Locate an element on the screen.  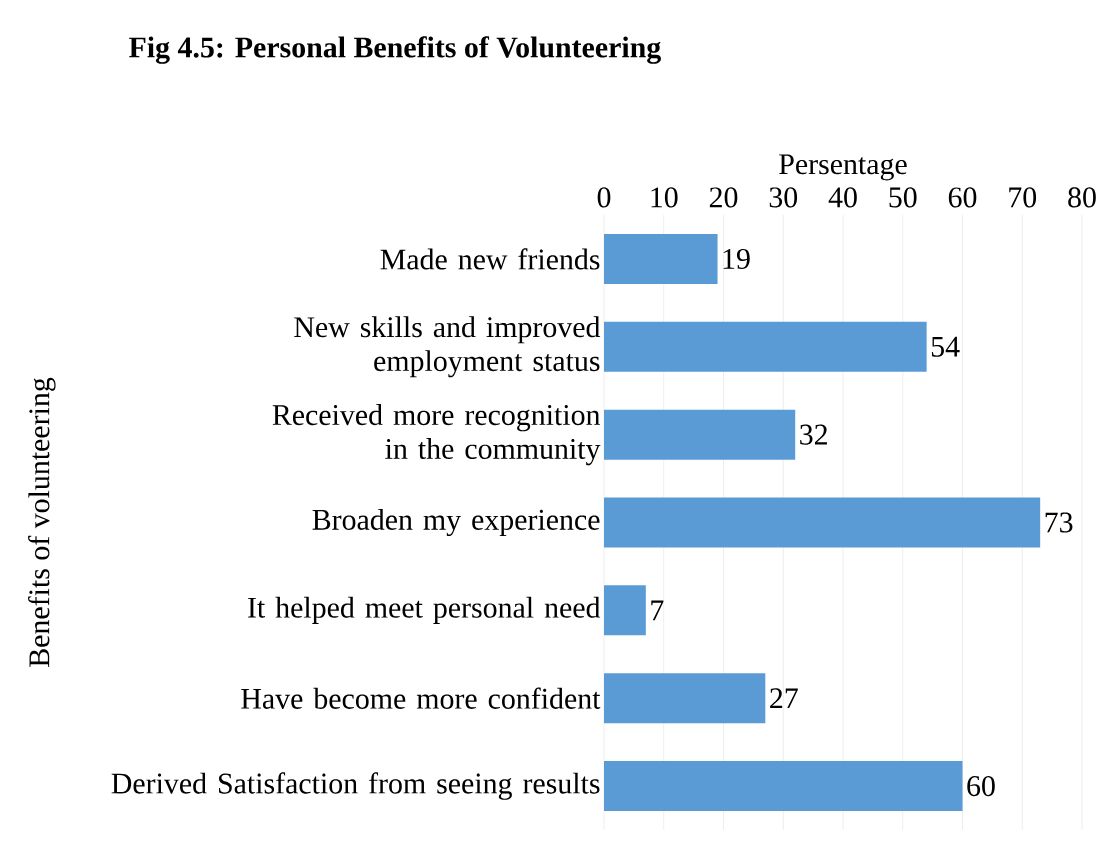
data-label: 19 is located at coordinates (736, 258).